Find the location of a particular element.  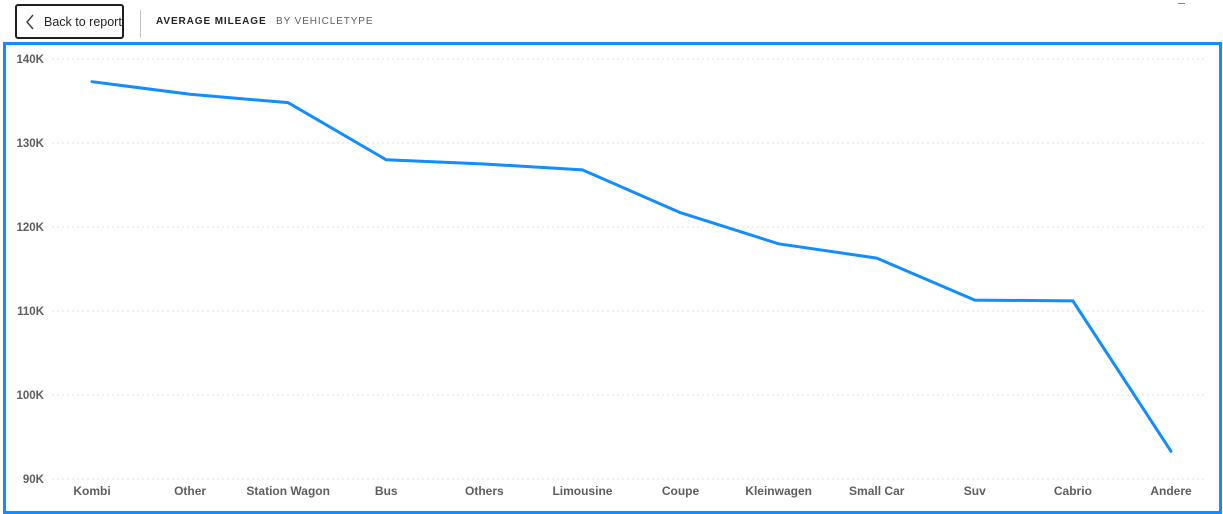

x-tick-label: Limousine is located at coordinates (582, 491).